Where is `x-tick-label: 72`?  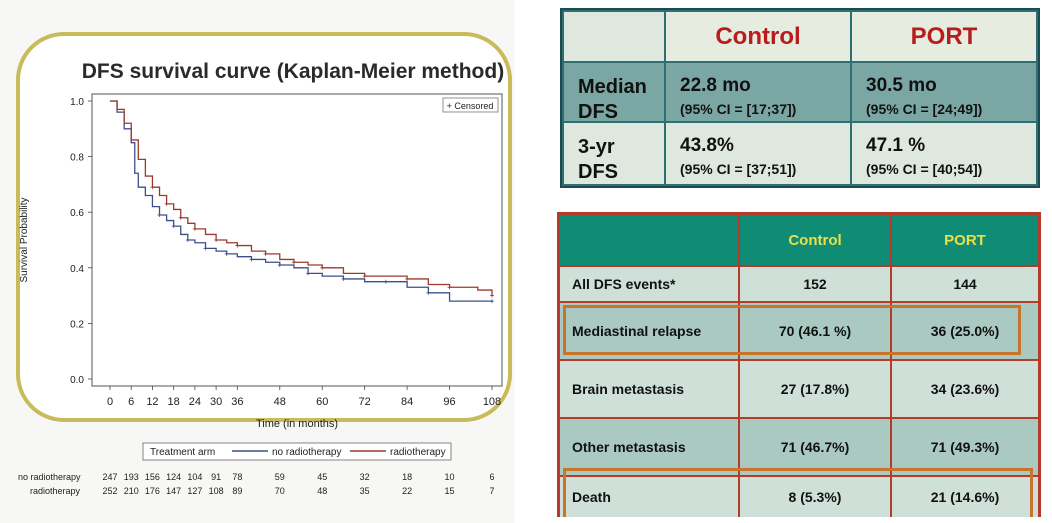
x-tick-label: 72 is located at coordinates (365, 402).